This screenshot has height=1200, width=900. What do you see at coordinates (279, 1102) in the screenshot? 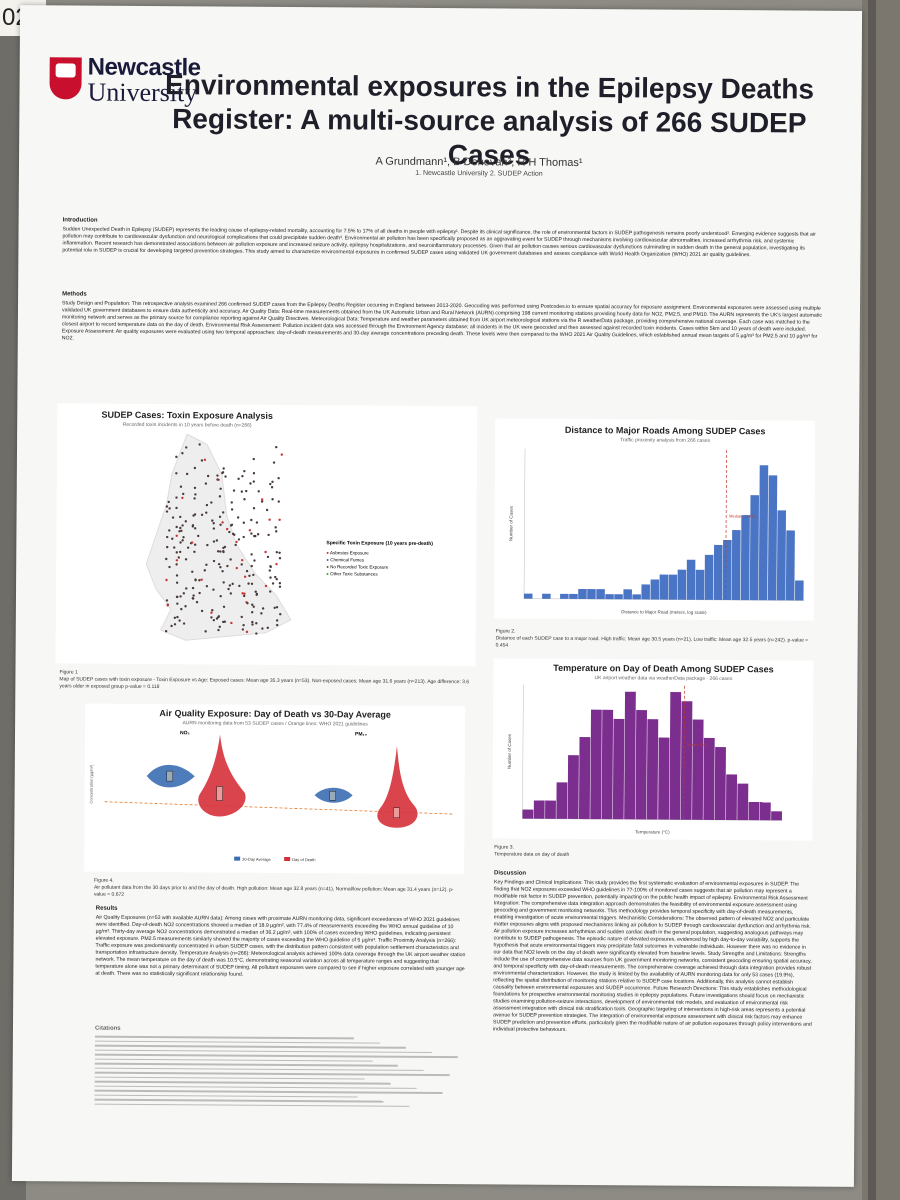
I see `citations-section: Citations` at bounding box center [279, 1102].